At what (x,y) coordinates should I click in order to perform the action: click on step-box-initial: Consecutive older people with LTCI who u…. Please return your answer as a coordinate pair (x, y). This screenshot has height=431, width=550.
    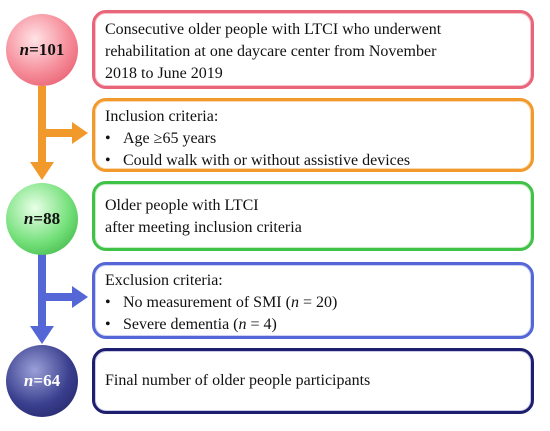
    Looking at the image, I should click on (313, 49).